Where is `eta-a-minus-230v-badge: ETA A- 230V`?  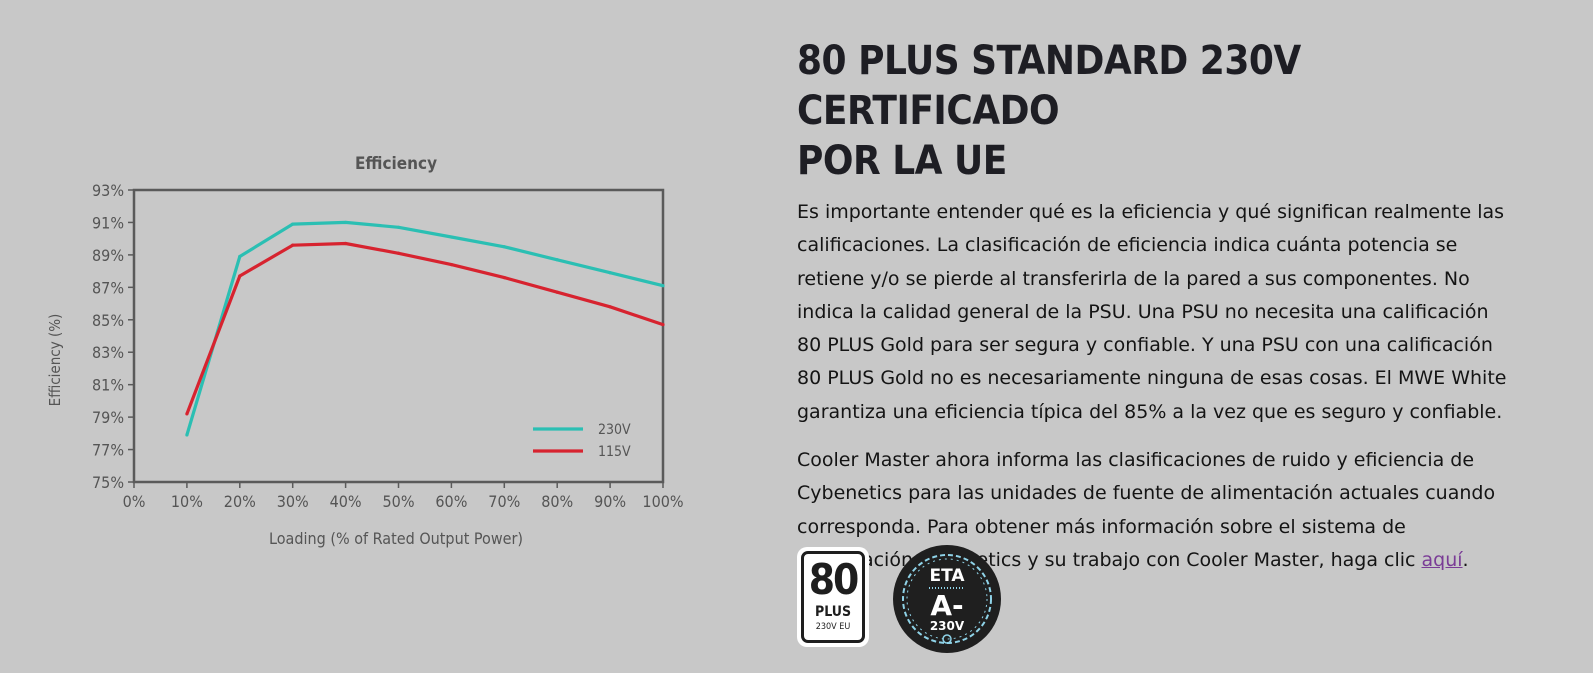 eta-a-minus-230v-badge: ETA A- 230V is located at coordinates (947, 599).